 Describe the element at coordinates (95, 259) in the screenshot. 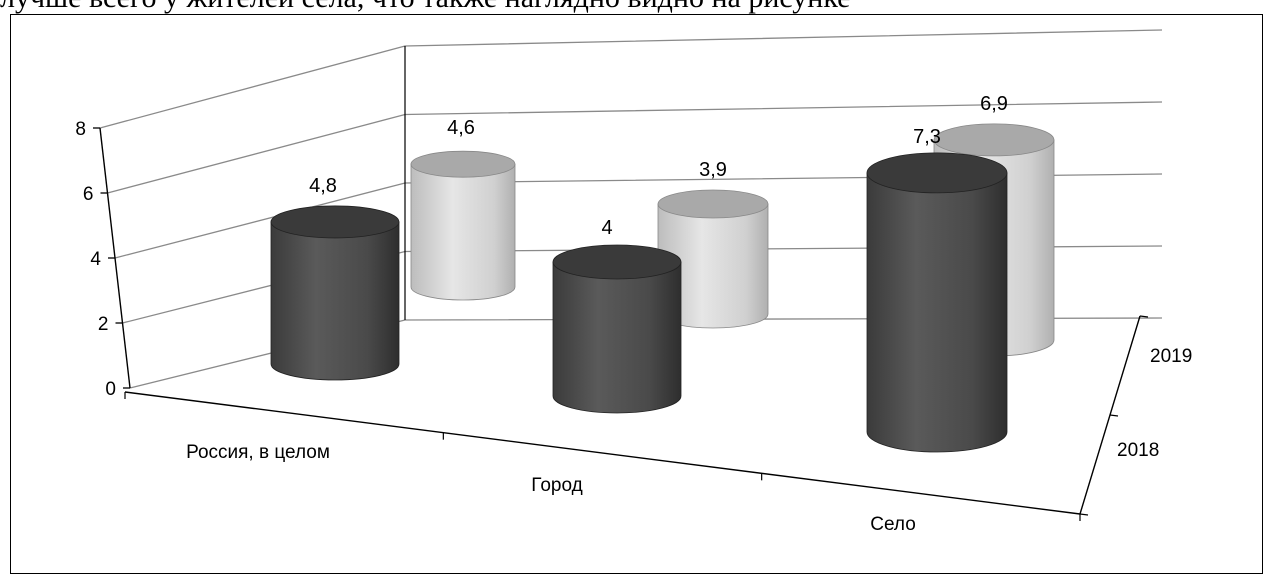

I see `y-tick-label-4: 4` at that location.